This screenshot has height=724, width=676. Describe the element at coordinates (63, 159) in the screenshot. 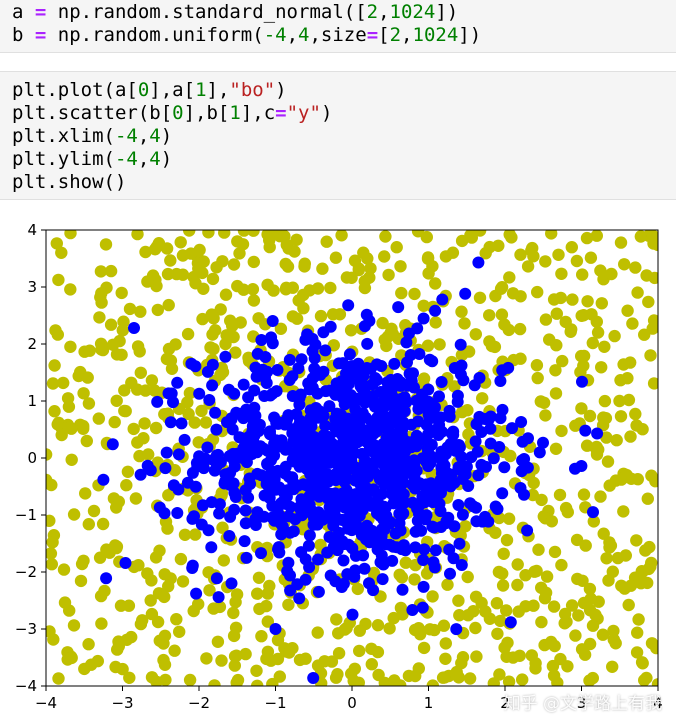

I see `code-token: plt.ylim(` at that location.